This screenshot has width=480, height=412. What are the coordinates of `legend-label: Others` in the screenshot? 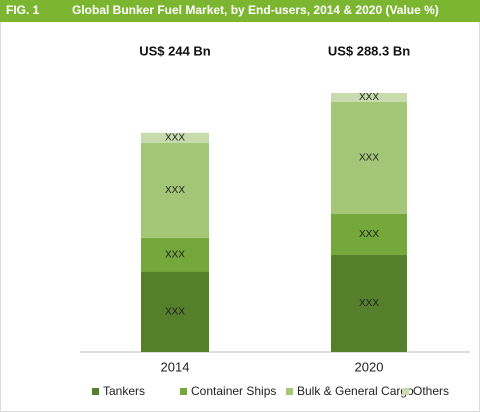 It's located at (431, 391).